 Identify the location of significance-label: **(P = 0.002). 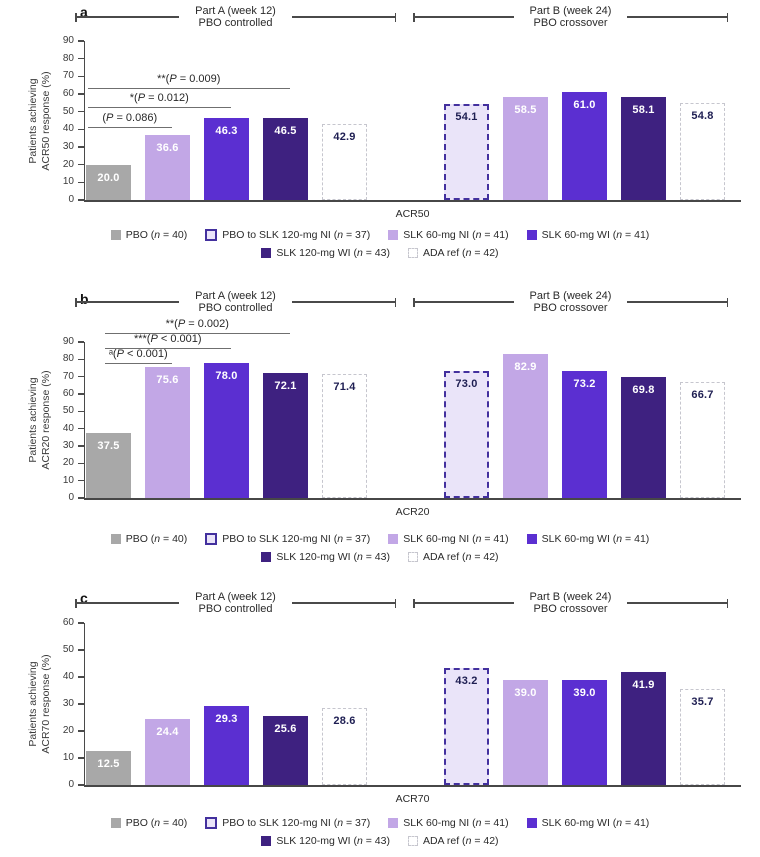
(197, 324).